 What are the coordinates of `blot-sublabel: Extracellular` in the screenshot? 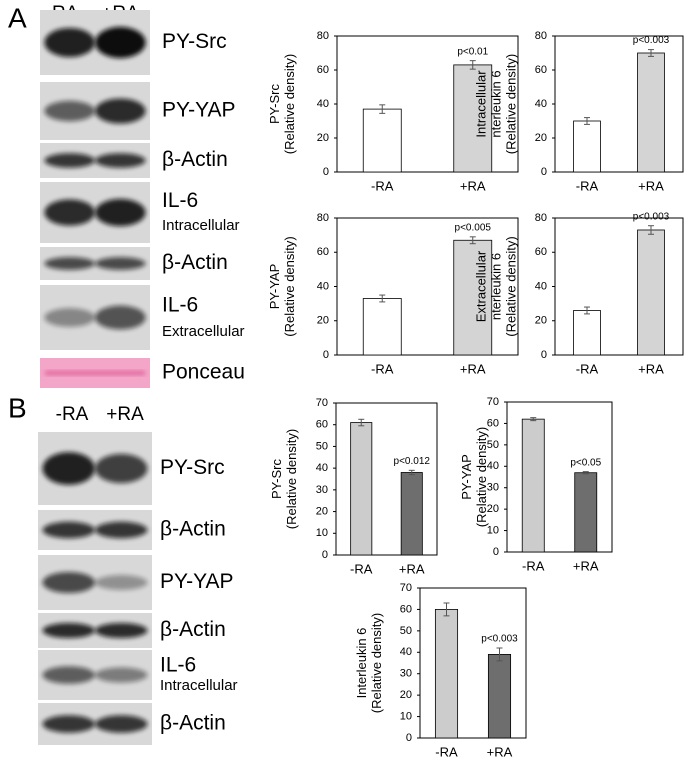 It's located at (203, 331).